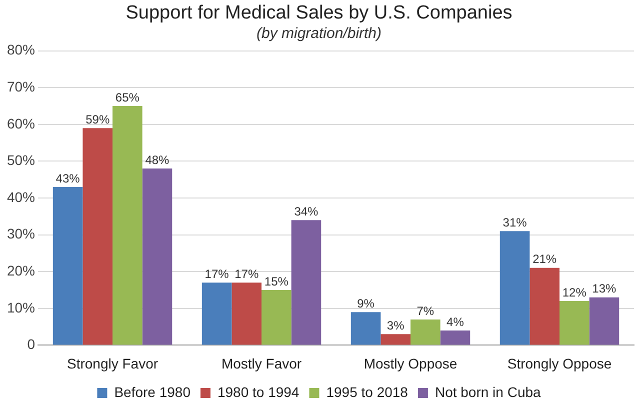  Describe the element at coordinates (395, 325) in the screenshot. I see `data-label: 3%` at that location.